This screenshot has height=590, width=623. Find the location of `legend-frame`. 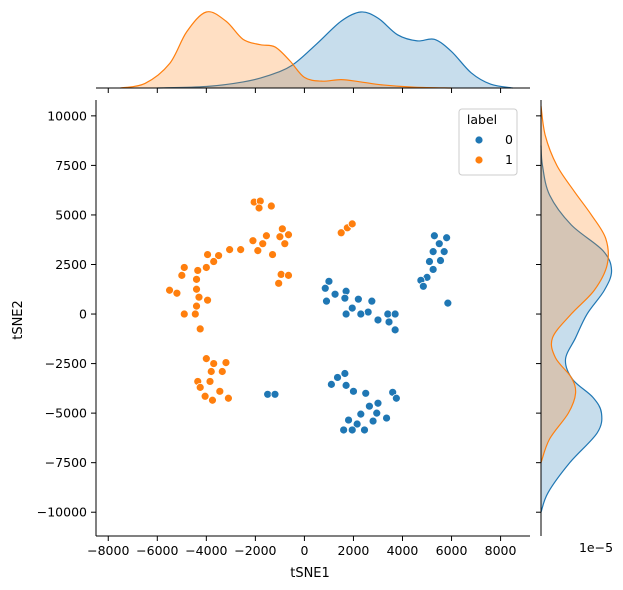

legend-frame is located at coordinates (488, 142).